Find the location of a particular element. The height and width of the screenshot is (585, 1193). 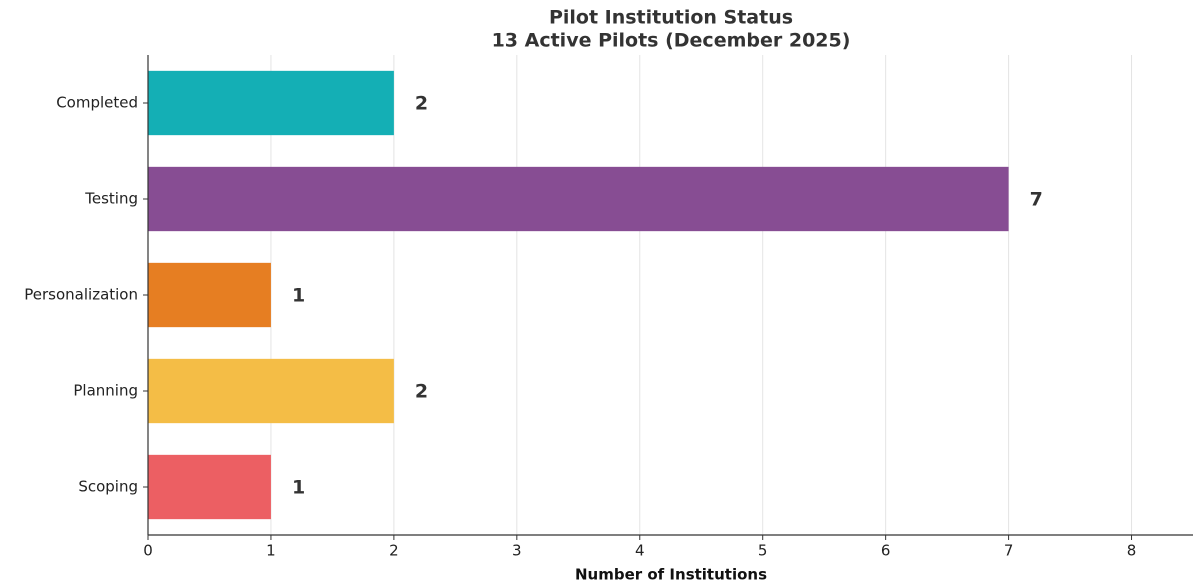

x-axis-label: Number of Institutions is located at coordinates (671, 575).